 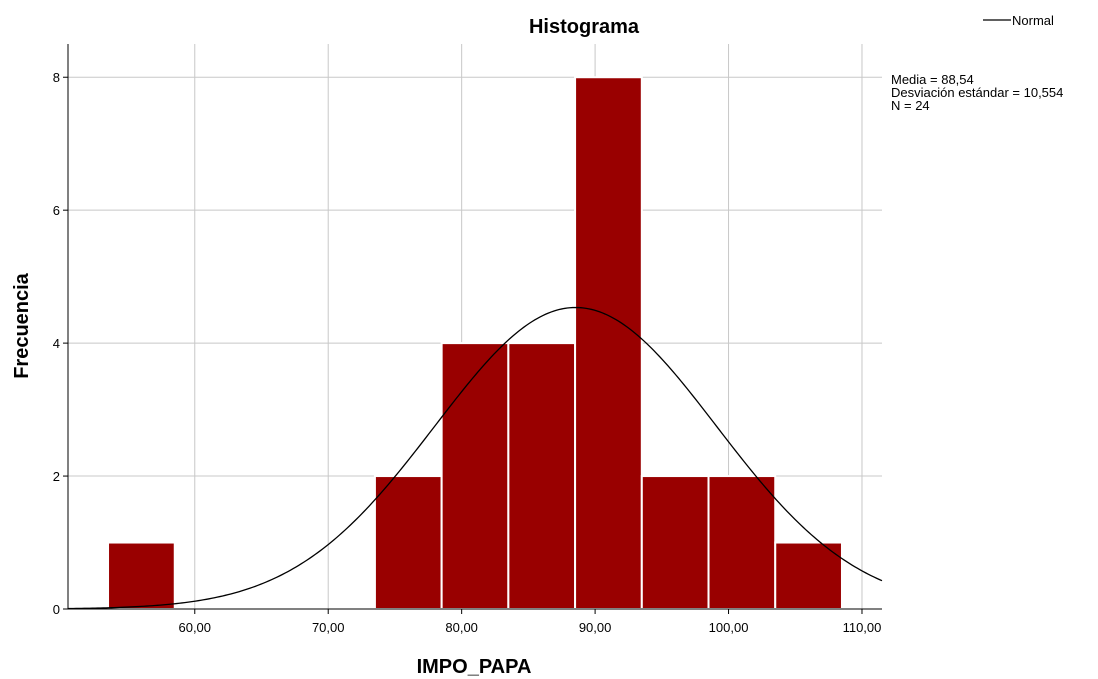 What do you see at coordinates (194, 627) in the screenshot?
I see `x-tick-label: 60,00` at bounding box center [194, 627].